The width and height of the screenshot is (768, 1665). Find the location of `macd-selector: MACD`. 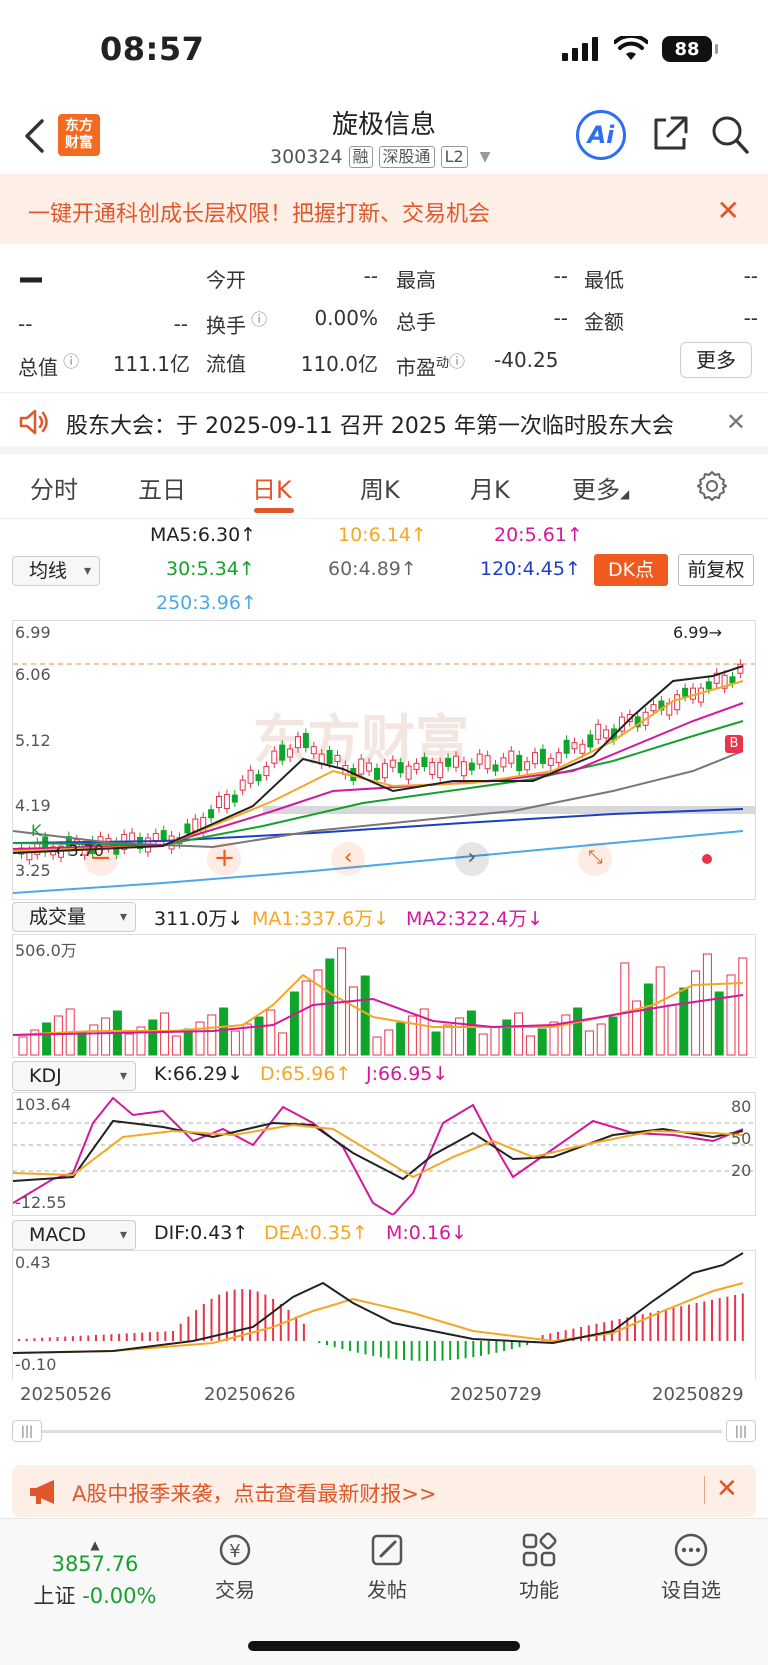

macd-selector: MACD is located at coordinates (74, 1235).